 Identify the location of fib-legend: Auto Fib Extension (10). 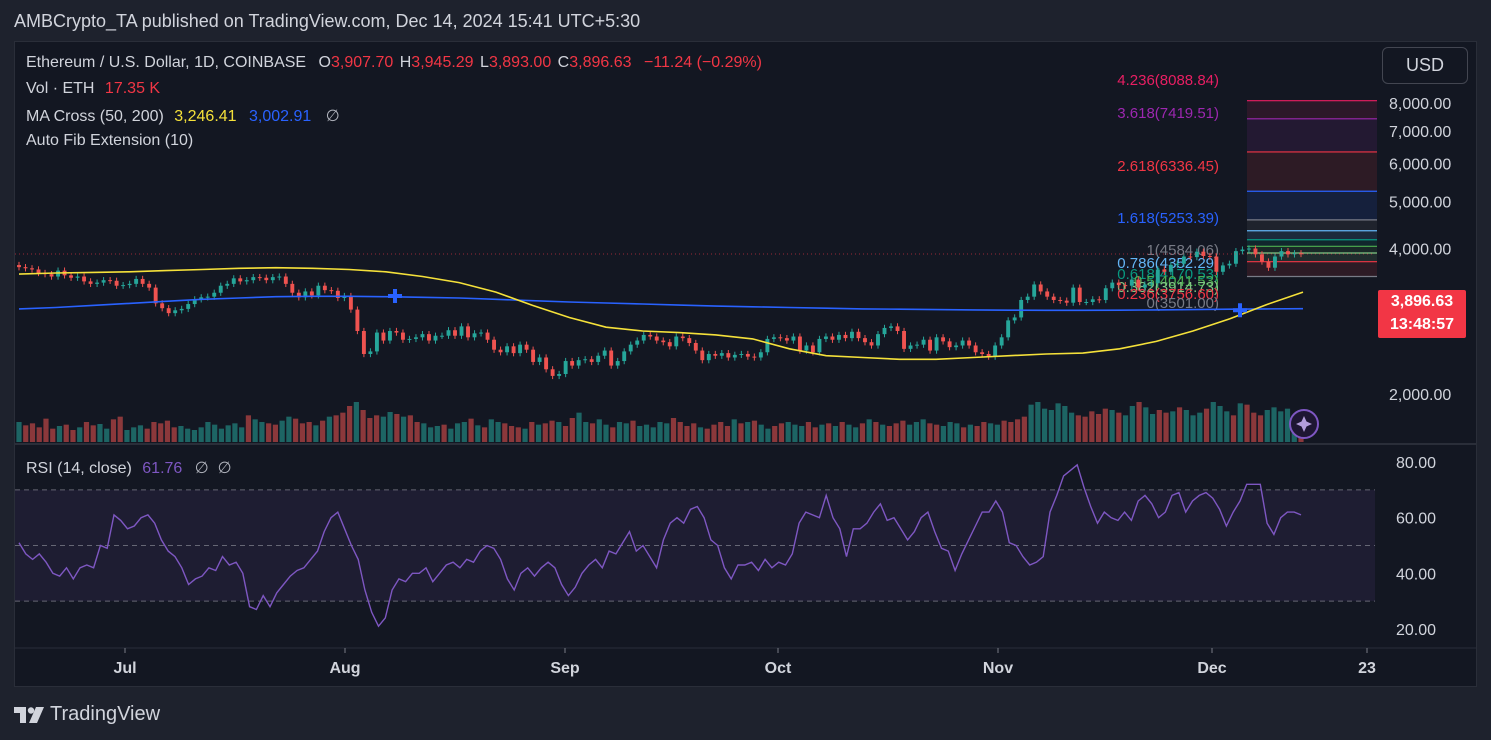
(110, 141).